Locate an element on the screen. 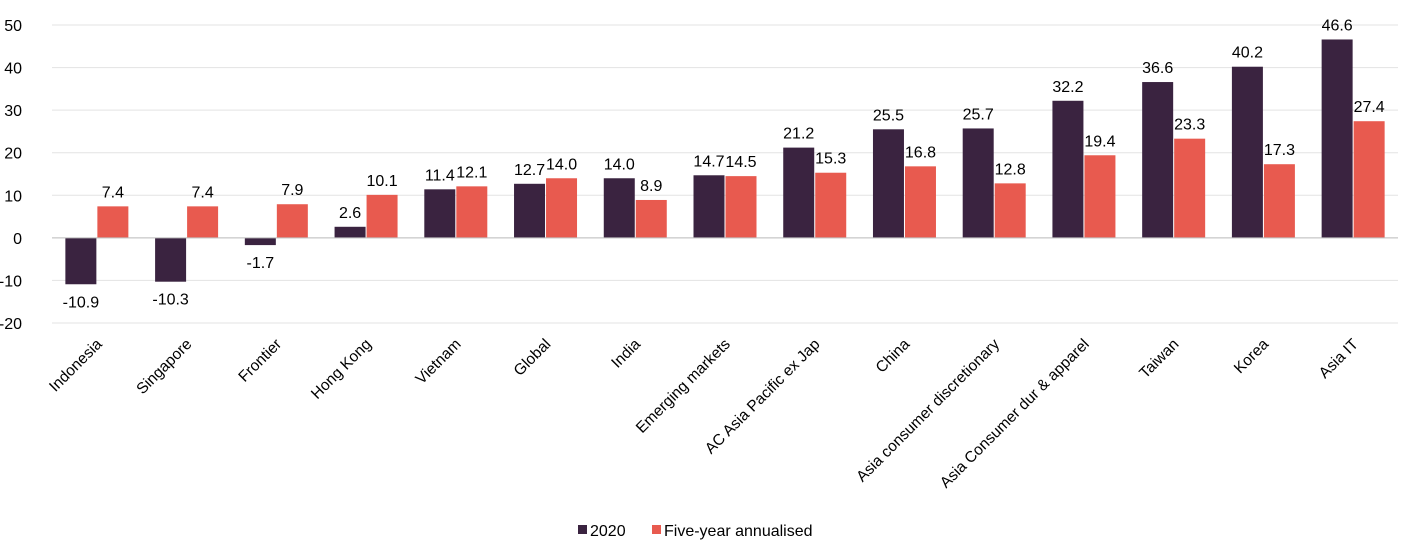 Image resolution: width=1408 pixels, height=551 pixels. data-label: 14.7 is located at coordinates (708, 161).